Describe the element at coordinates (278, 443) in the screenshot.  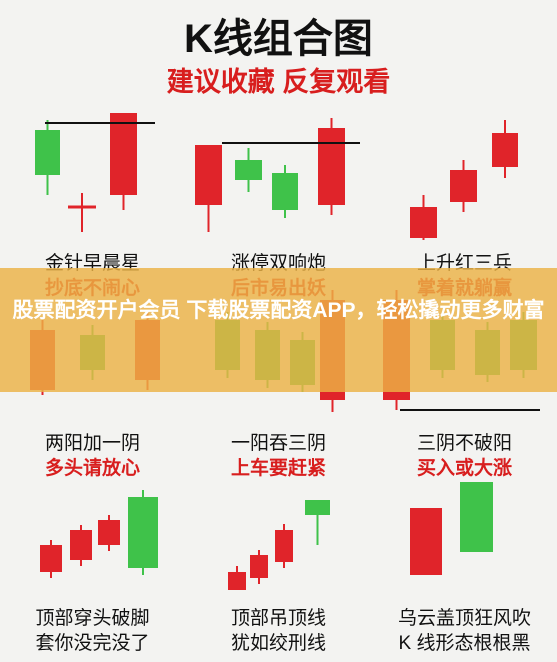
I see `panel-name: 一阳吞三阴` at that location.